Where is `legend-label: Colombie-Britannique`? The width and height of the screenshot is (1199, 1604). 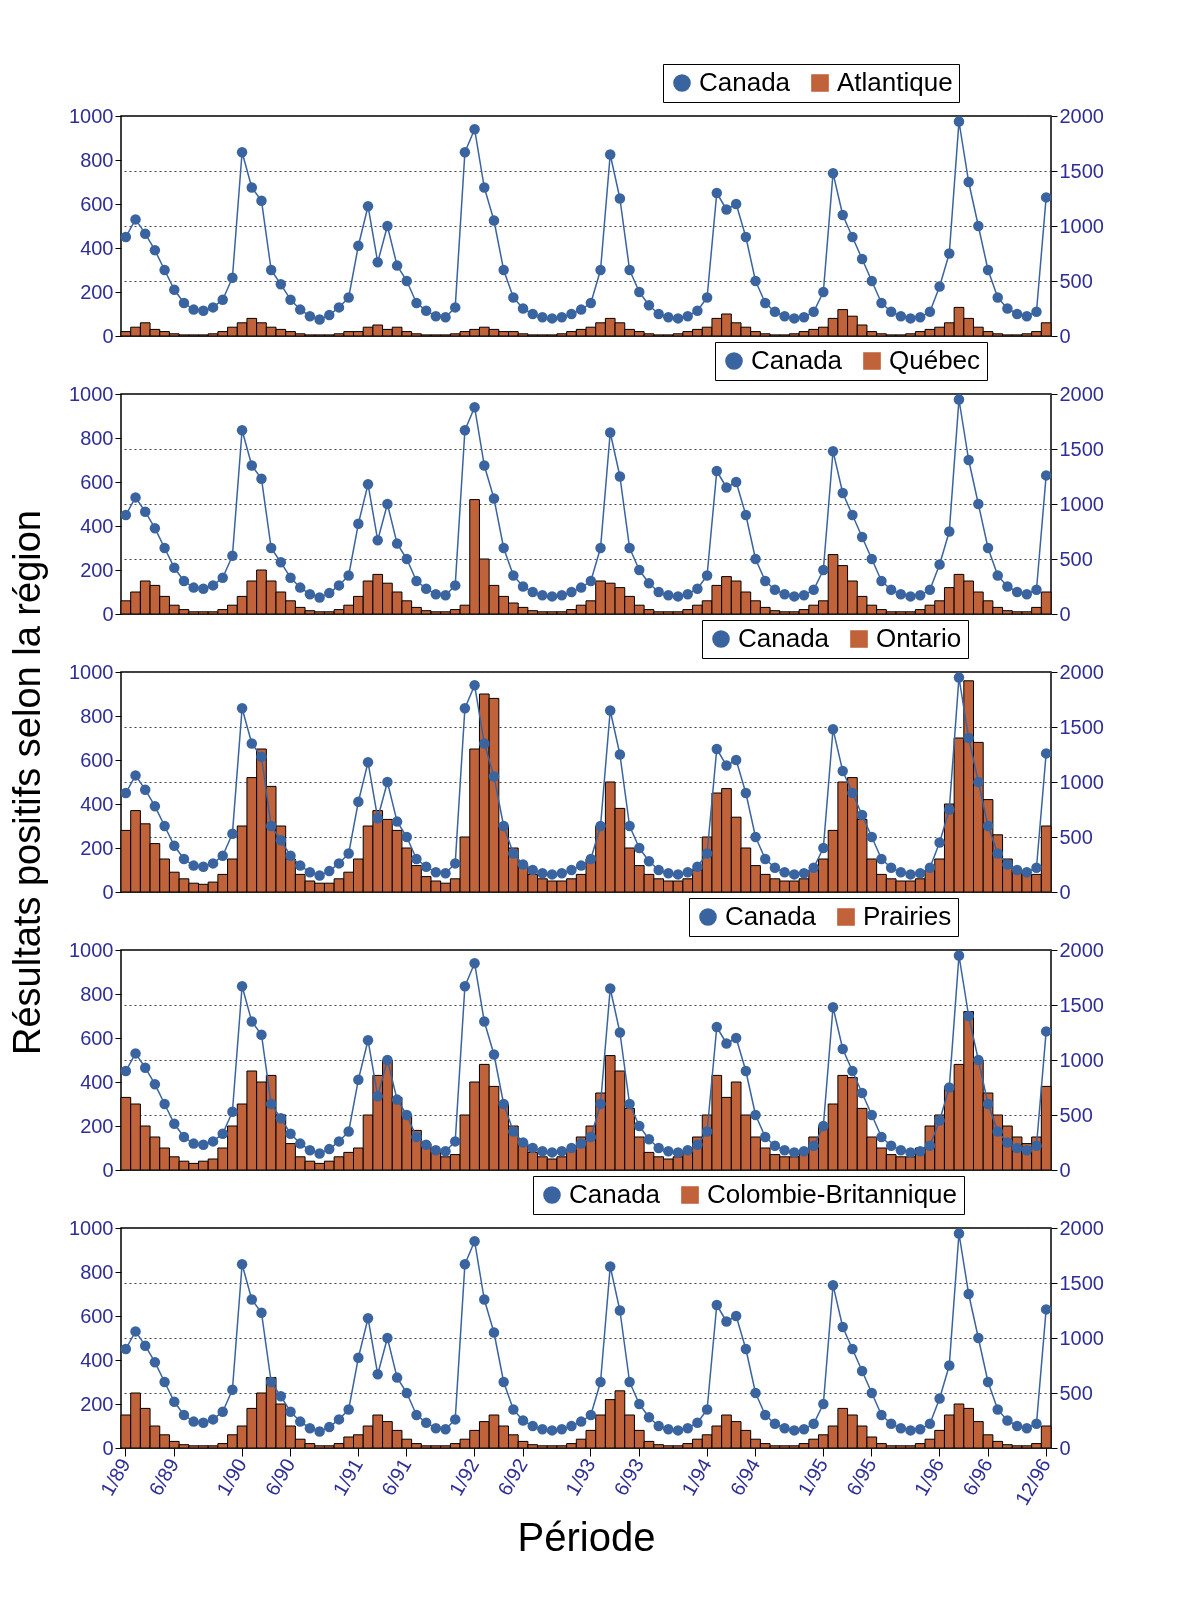
legend-label: Colombie-Britannique is located at coordinates (832, 1194).